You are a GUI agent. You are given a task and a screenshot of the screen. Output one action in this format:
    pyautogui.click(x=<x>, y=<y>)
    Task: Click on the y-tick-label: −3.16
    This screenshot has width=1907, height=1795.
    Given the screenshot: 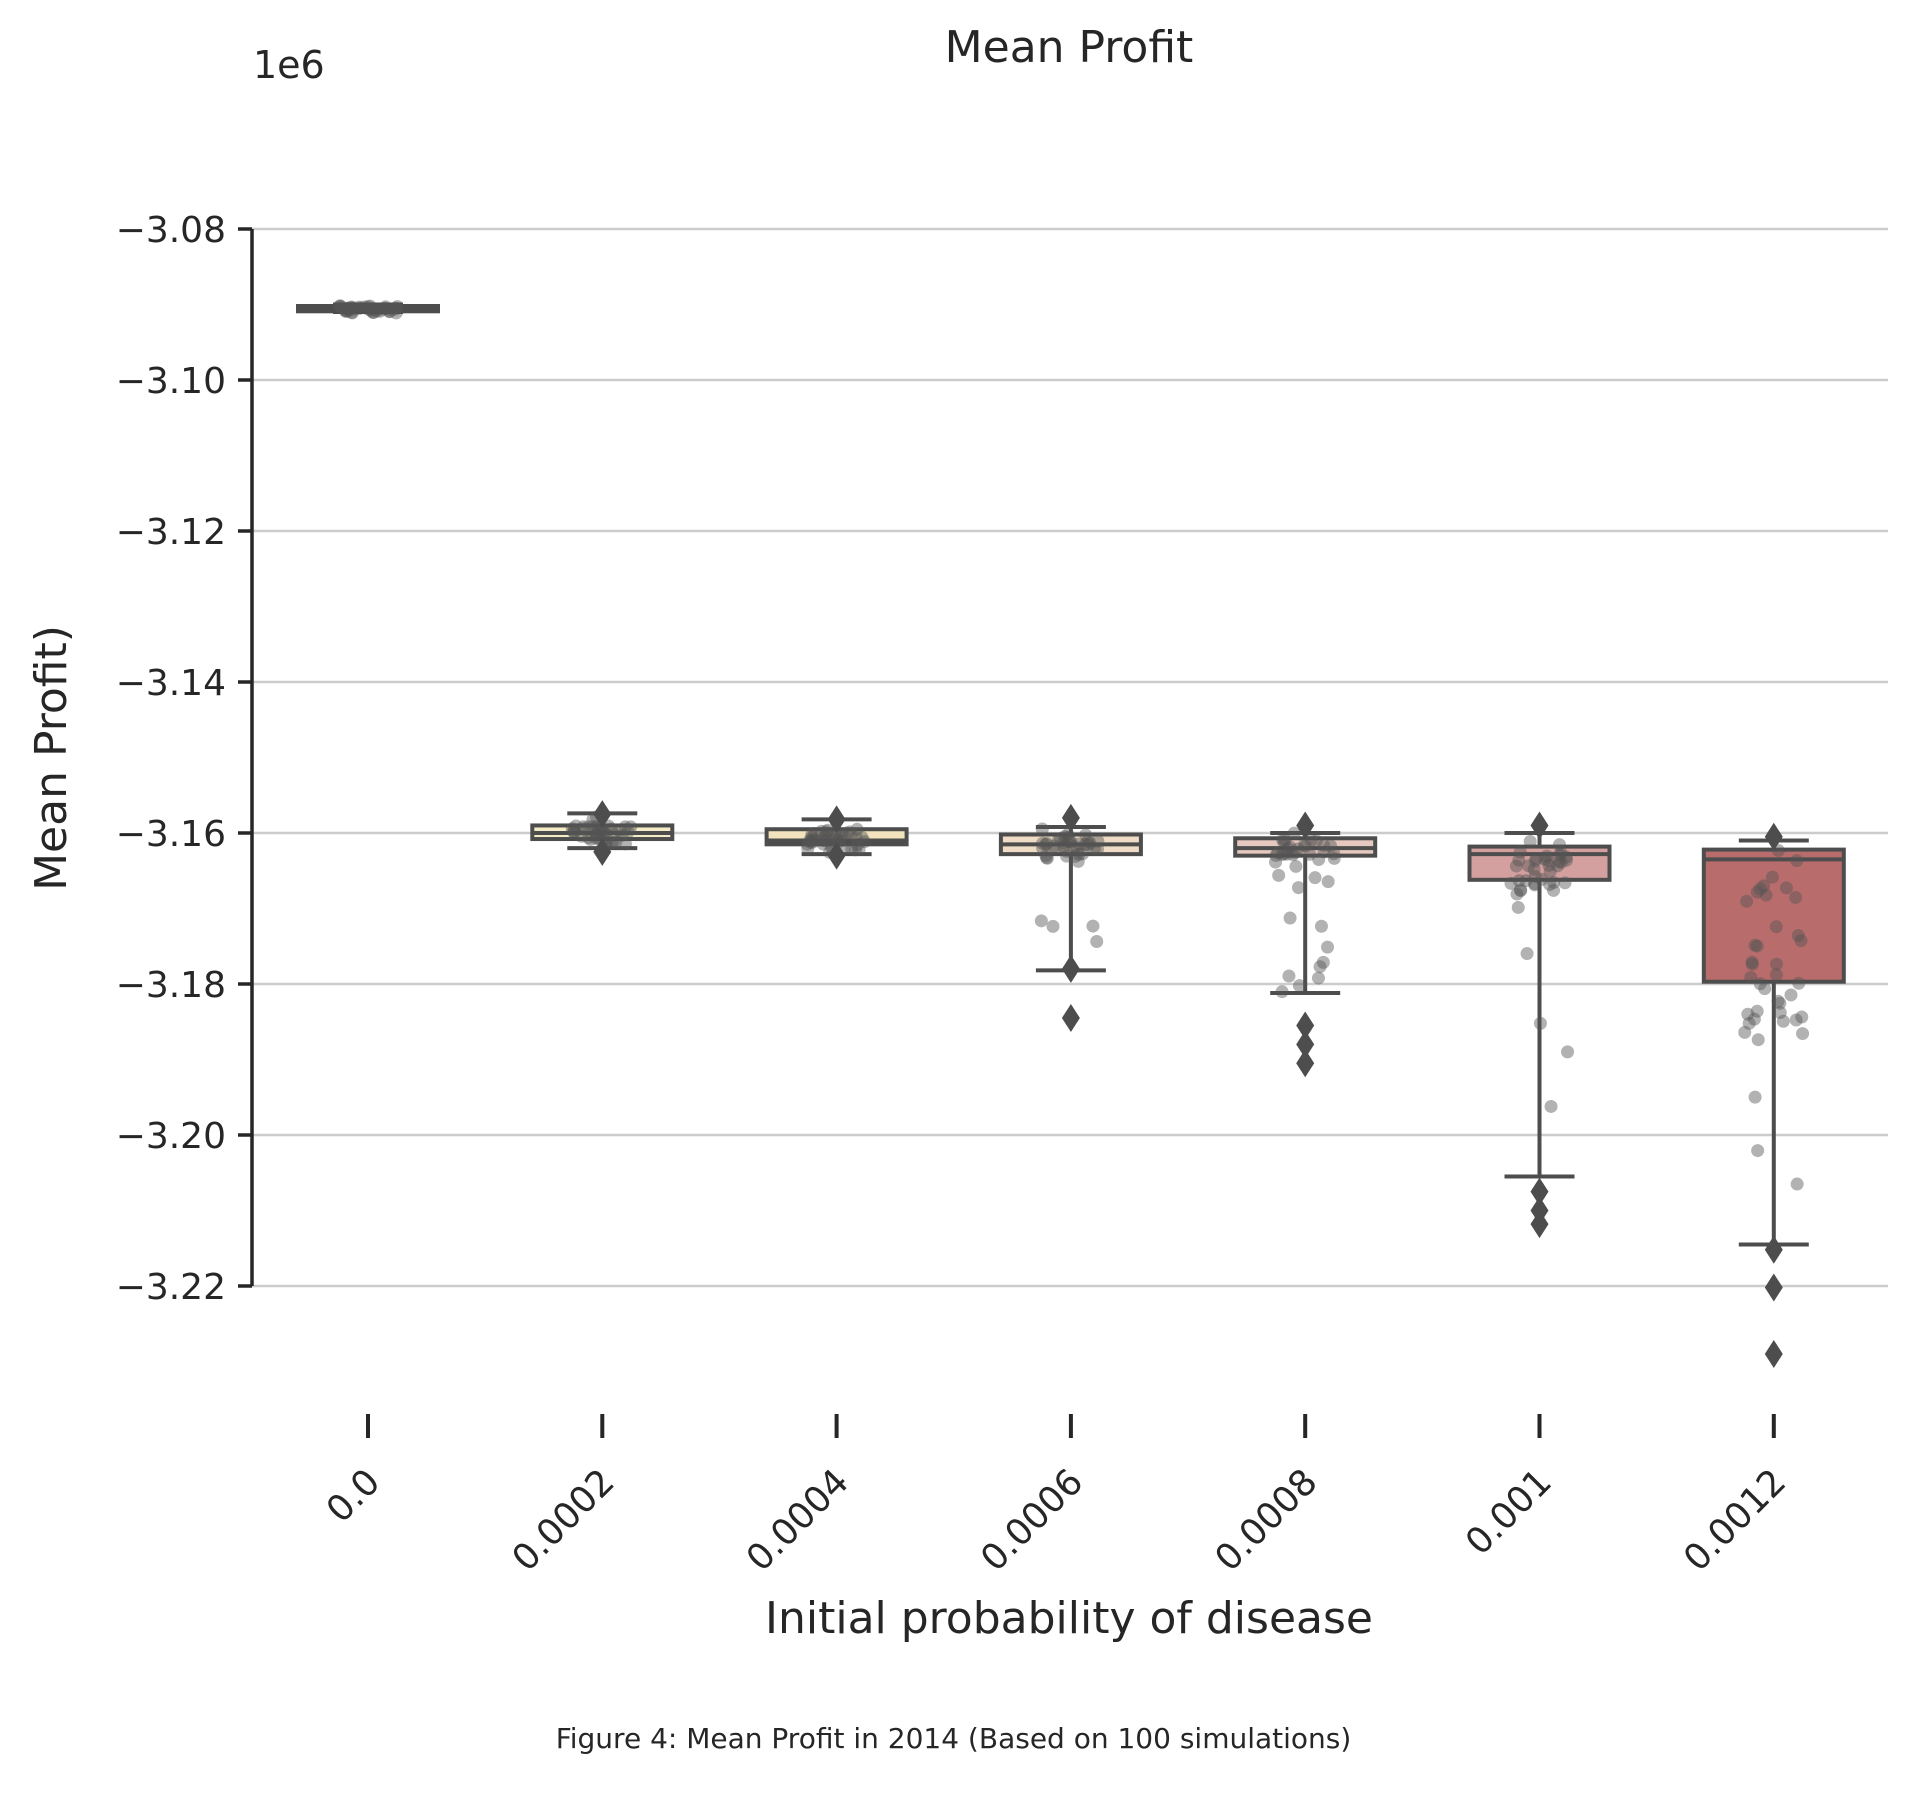 What is the action you would take?
    pyautogui.click(x=171, y=834)
    